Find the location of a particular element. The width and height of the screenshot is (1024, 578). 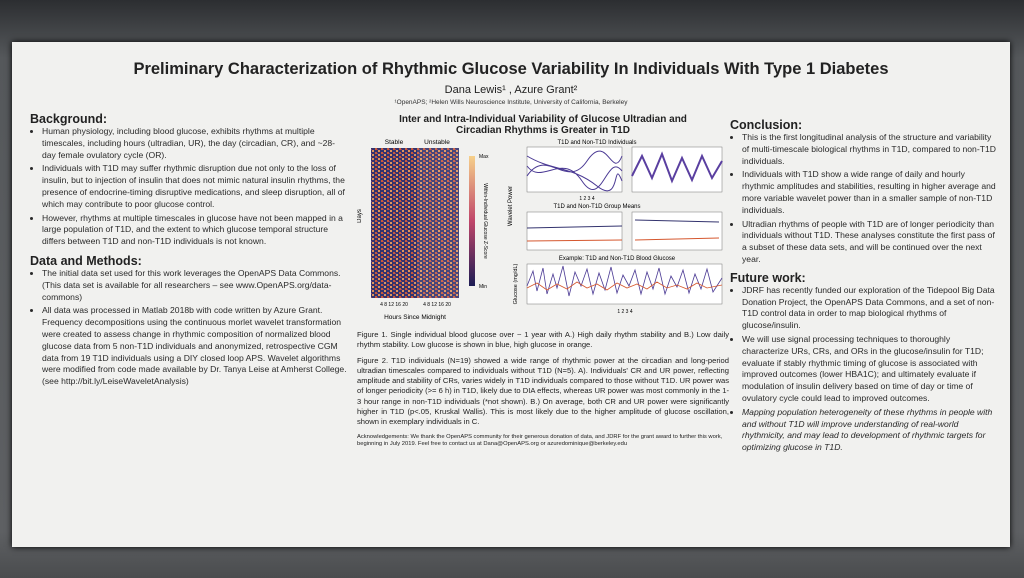

panel-title: Example: T1D and Non-T1D Blood Glucose is located at coordinates (617, 259).